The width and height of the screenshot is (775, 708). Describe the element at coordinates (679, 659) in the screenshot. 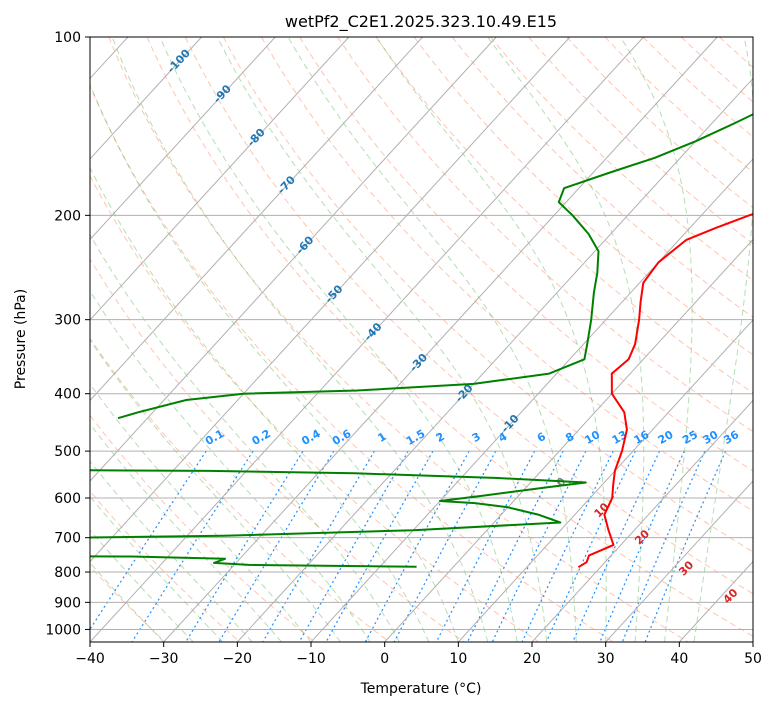

I see `x-tick-label: 40` at that location.